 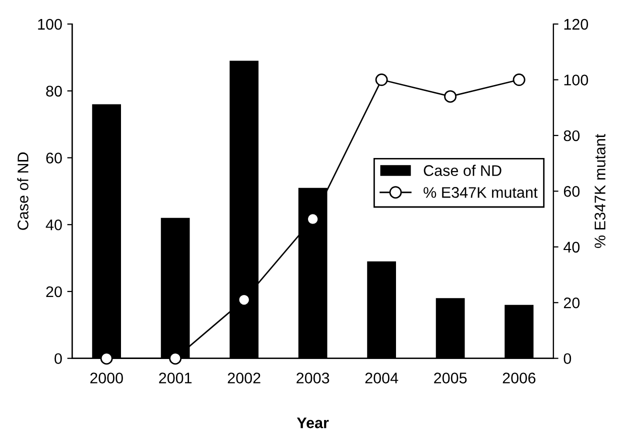 I want to click on y-tick-label: 40, so click(x=54, y=224).